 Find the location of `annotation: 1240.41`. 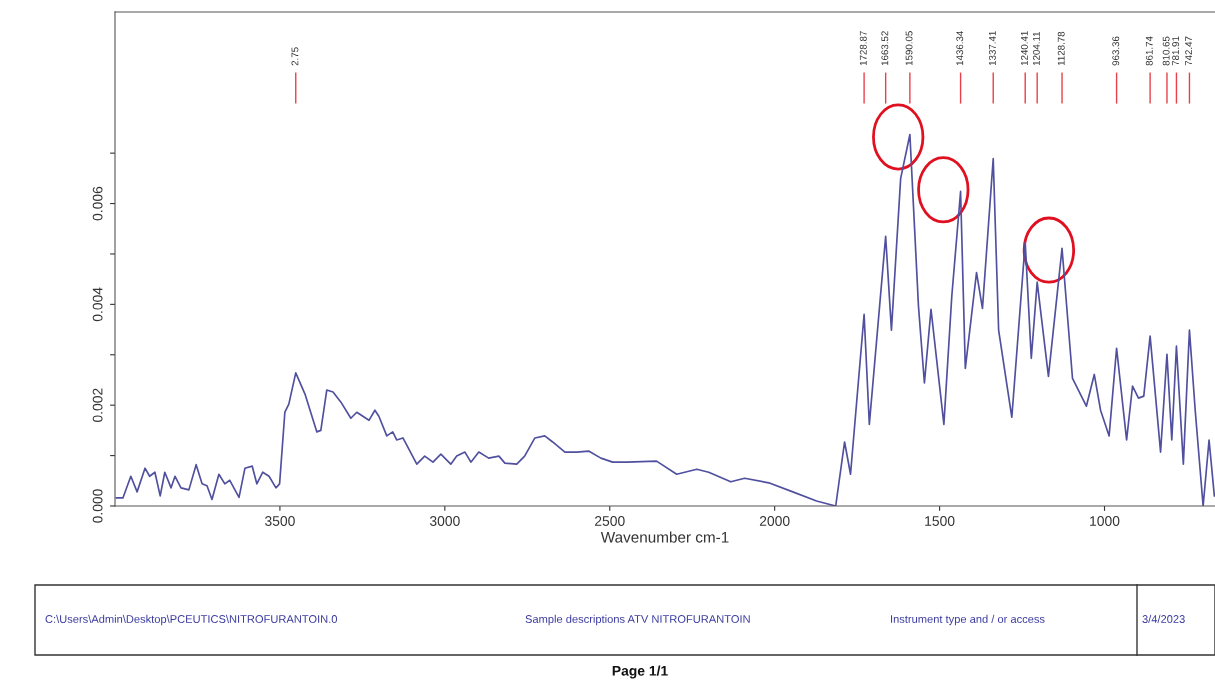

annotation: 1240.41 is located at coordinates (1024, 48).